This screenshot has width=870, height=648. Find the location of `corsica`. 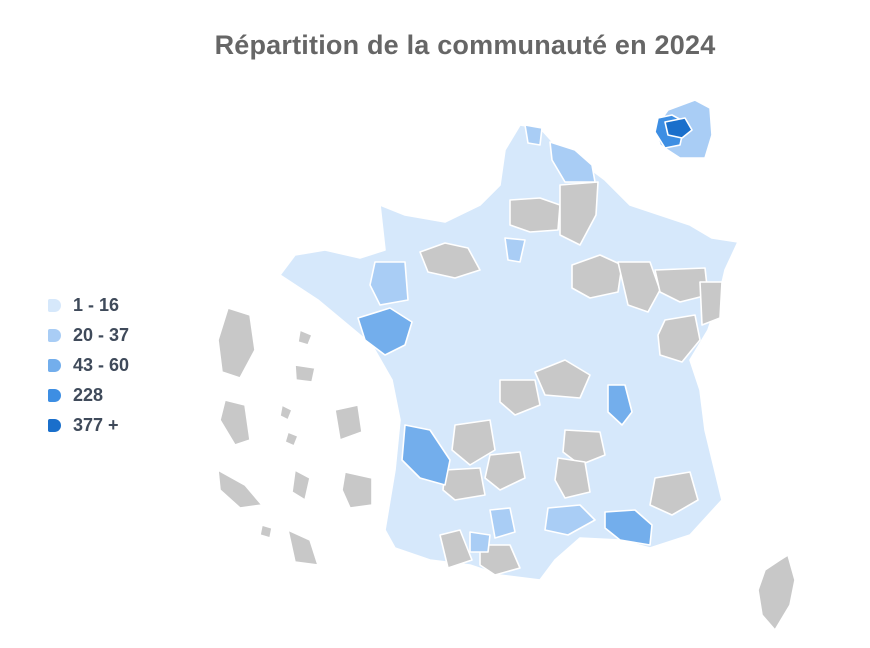

corsica is located at coordinates (776, 592).